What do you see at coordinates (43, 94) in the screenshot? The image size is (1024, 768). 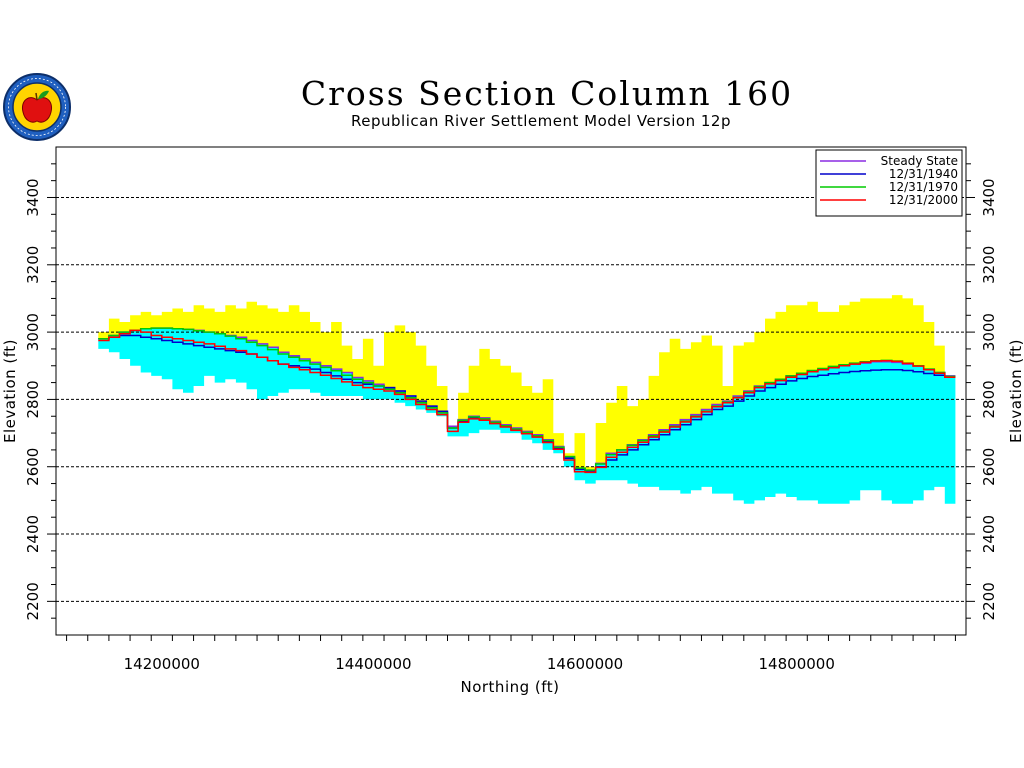 I see `apple-leaf-icon` at bounding box center [43, 94].